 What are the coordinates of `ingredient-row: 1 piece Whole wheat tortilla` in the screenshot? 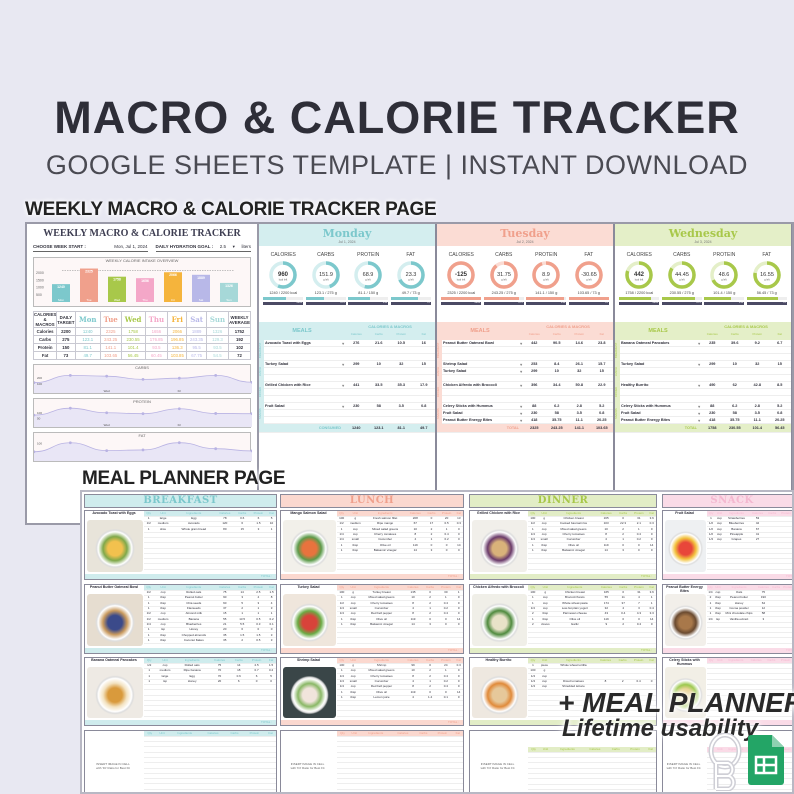 It's located at (592, 666).